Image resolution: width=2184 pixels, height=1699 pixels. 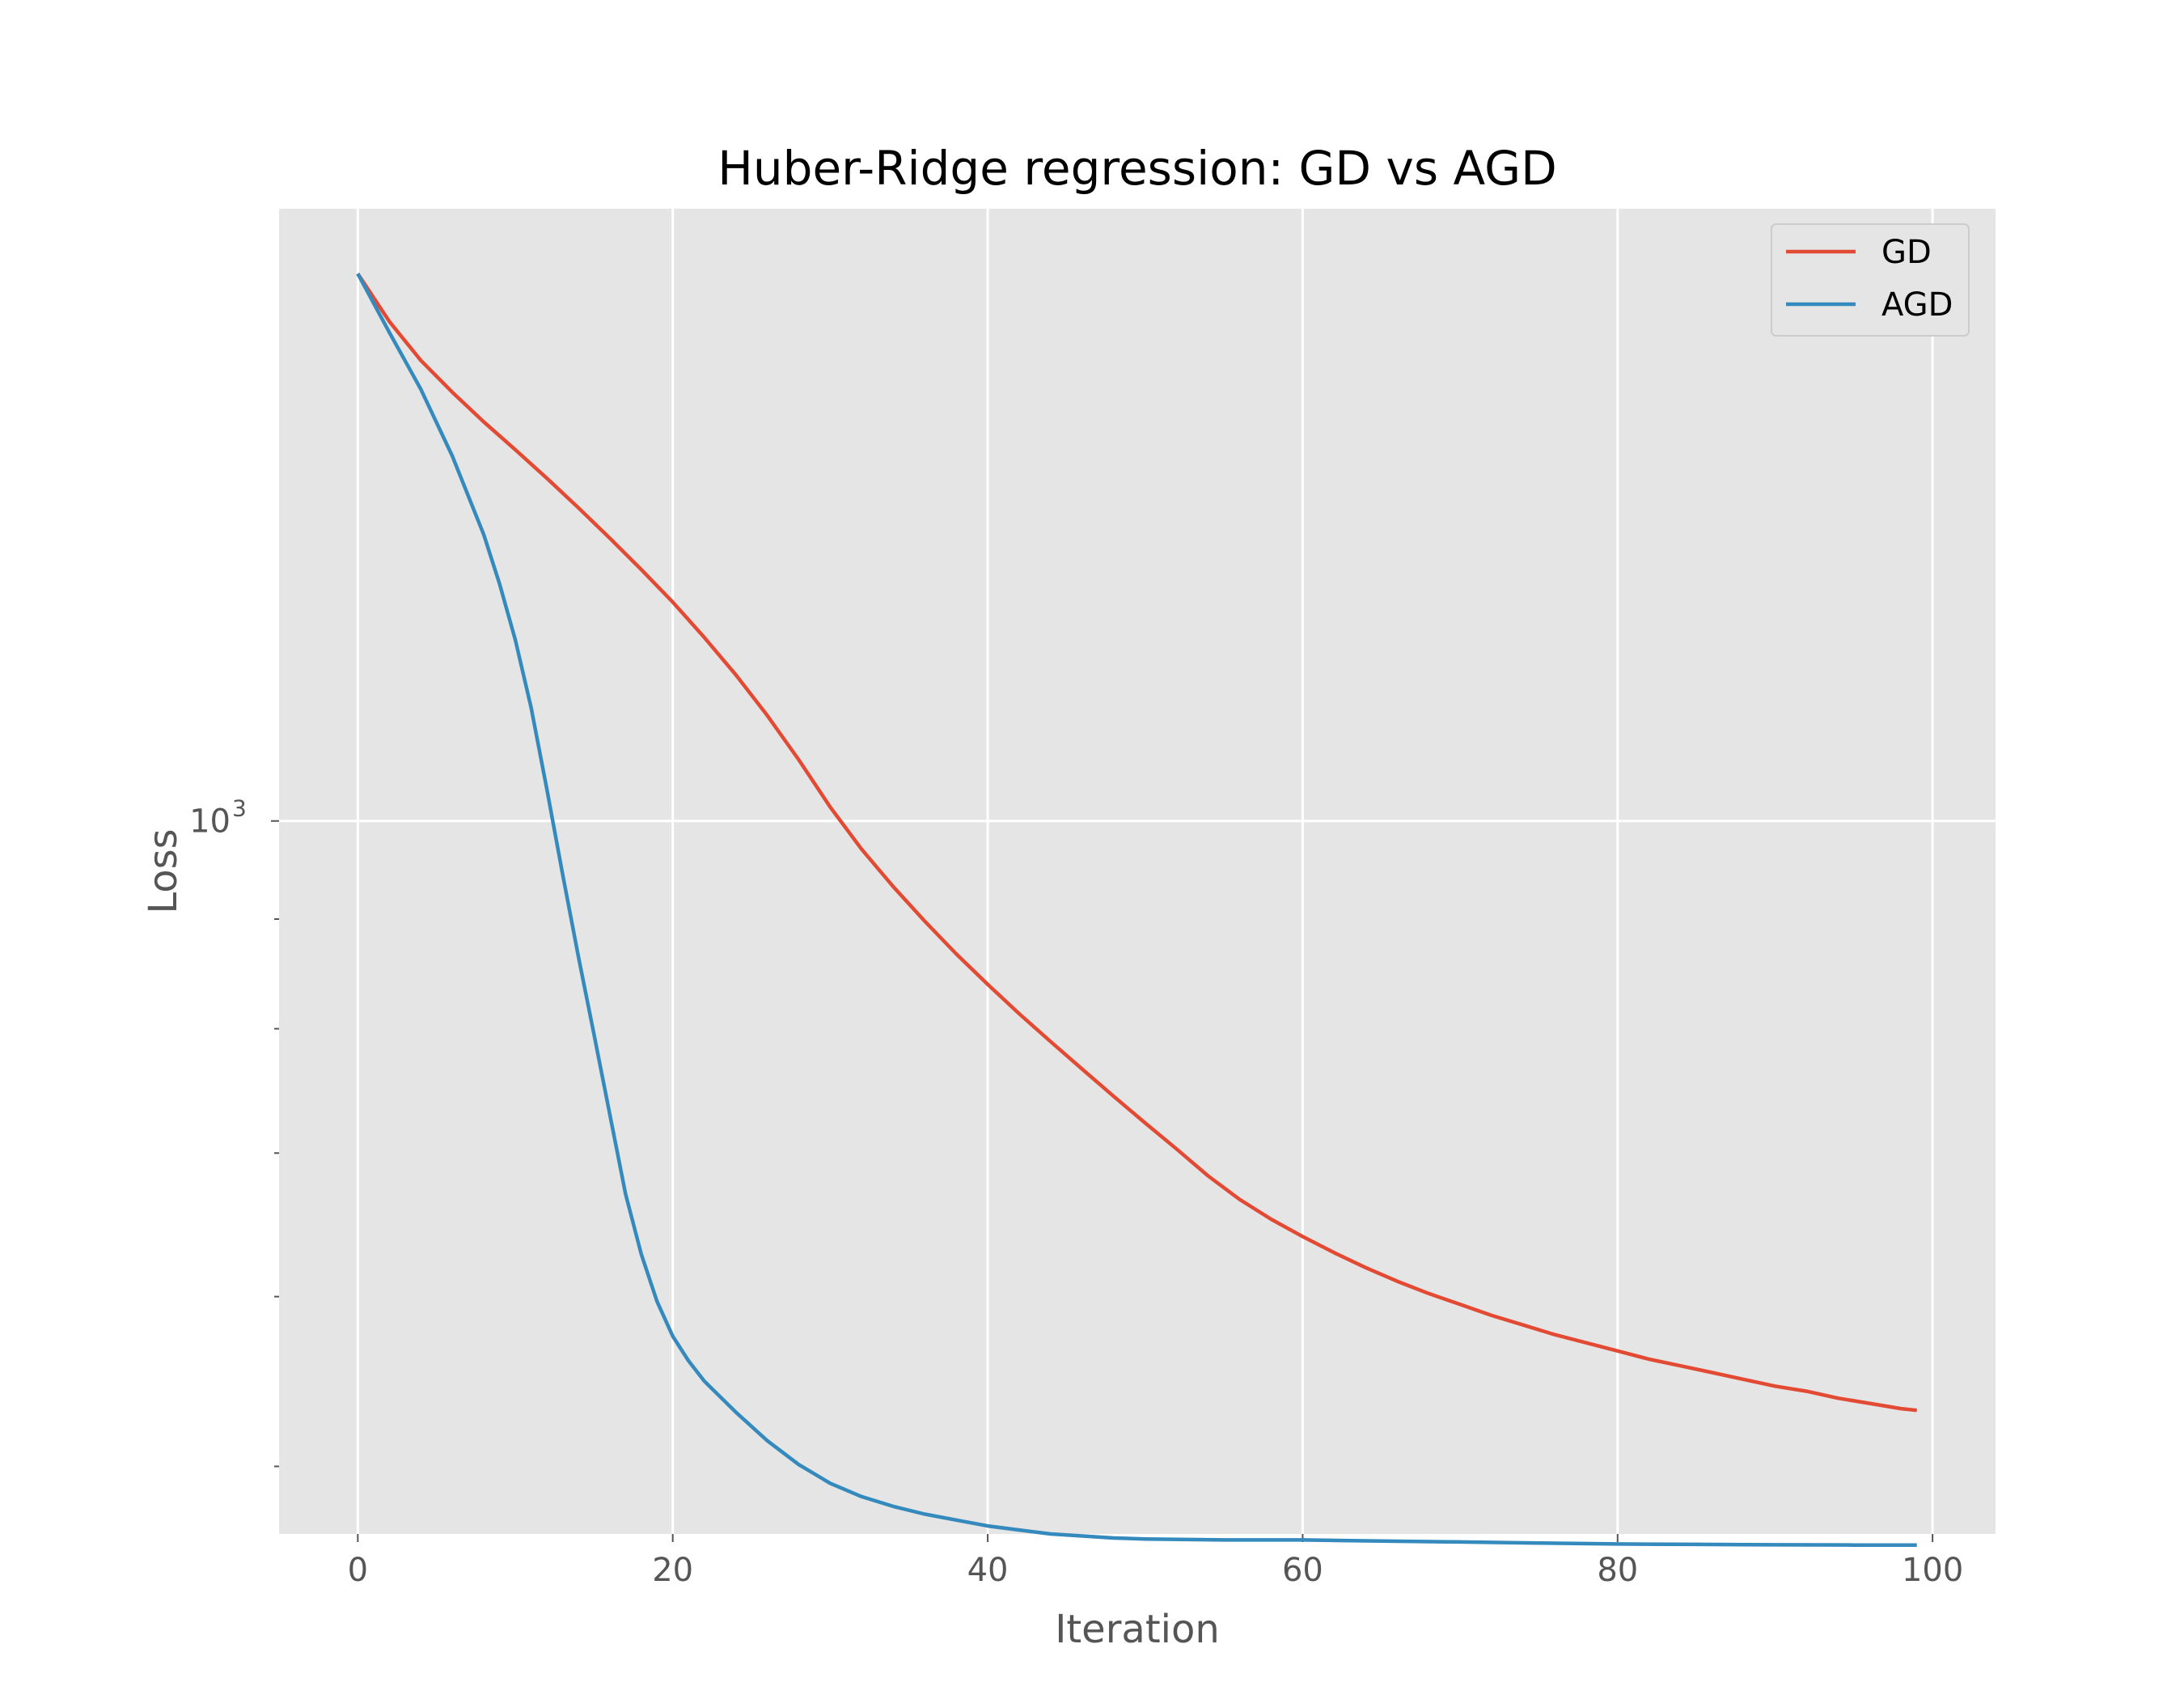 I want to click on x-tick-label: 0, so click(x=358, y=1570).